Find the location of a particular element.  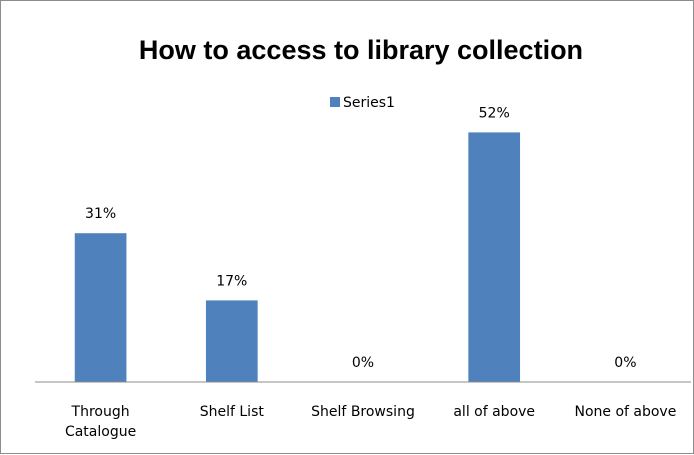

category-label-0-line-1: Catalogue is located at coordinates (100, 432).